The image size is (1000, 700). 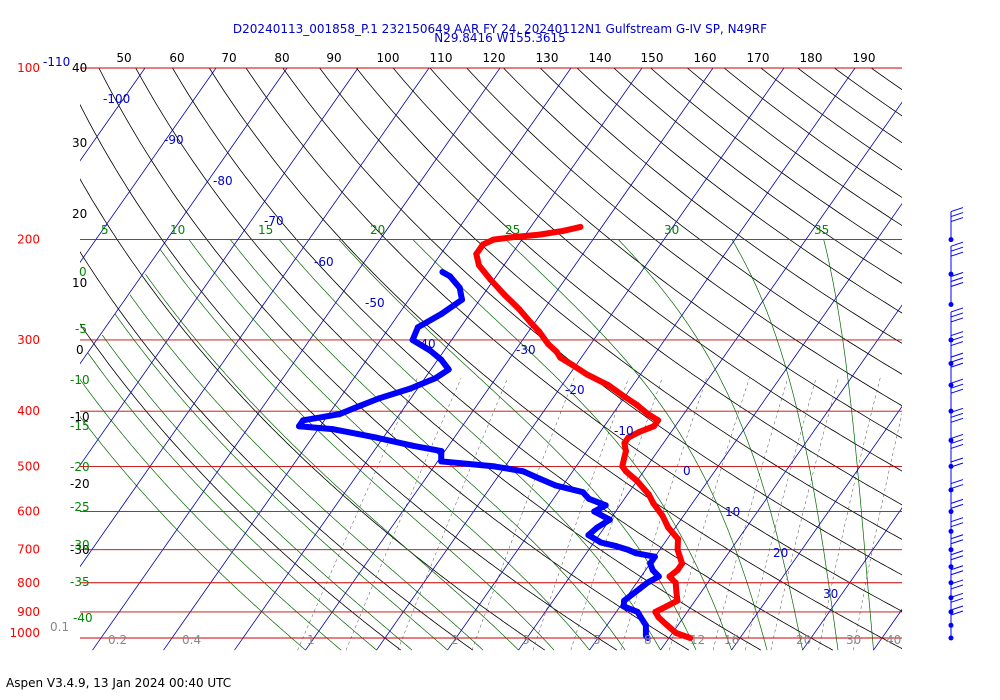 I want to click on dry-adiabat-top-label: 180, so click(x=811, y=58).